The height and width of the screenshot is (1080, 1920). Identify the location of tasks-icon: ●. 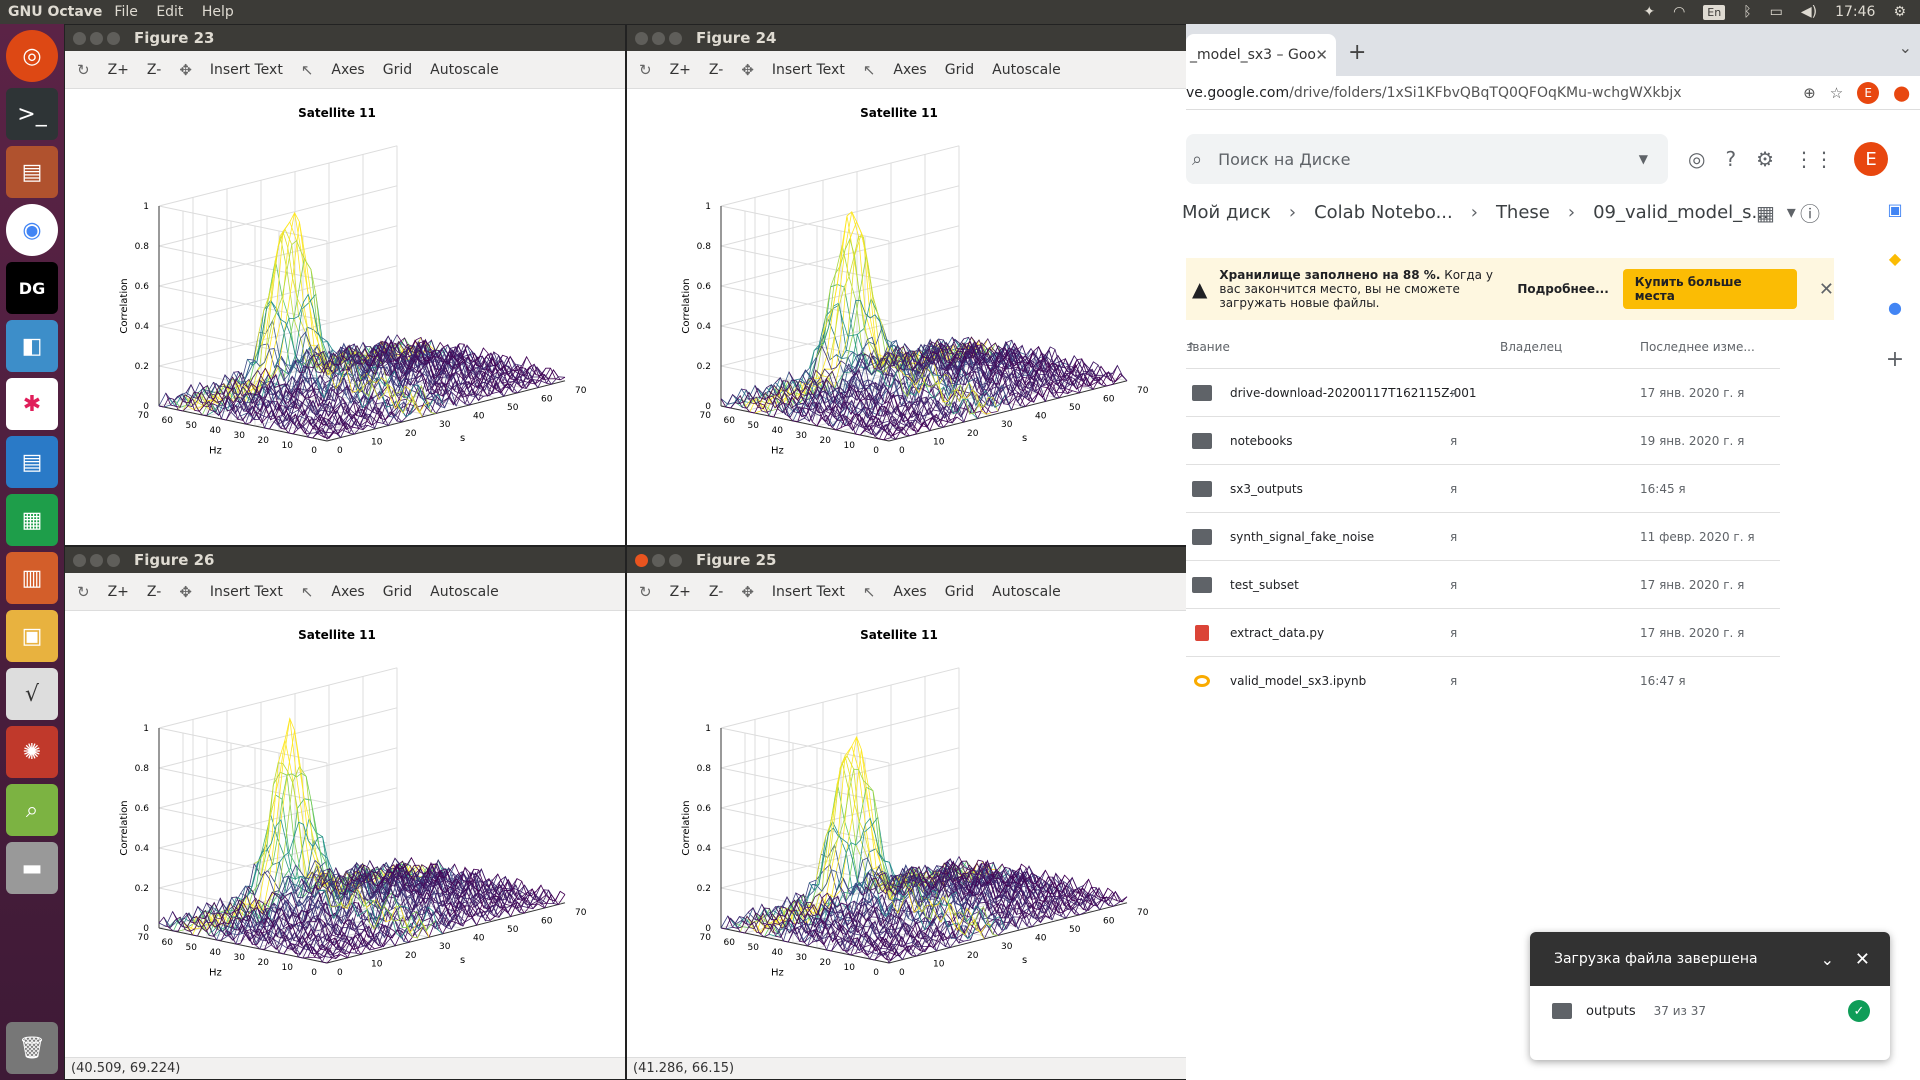
(1895, 307).